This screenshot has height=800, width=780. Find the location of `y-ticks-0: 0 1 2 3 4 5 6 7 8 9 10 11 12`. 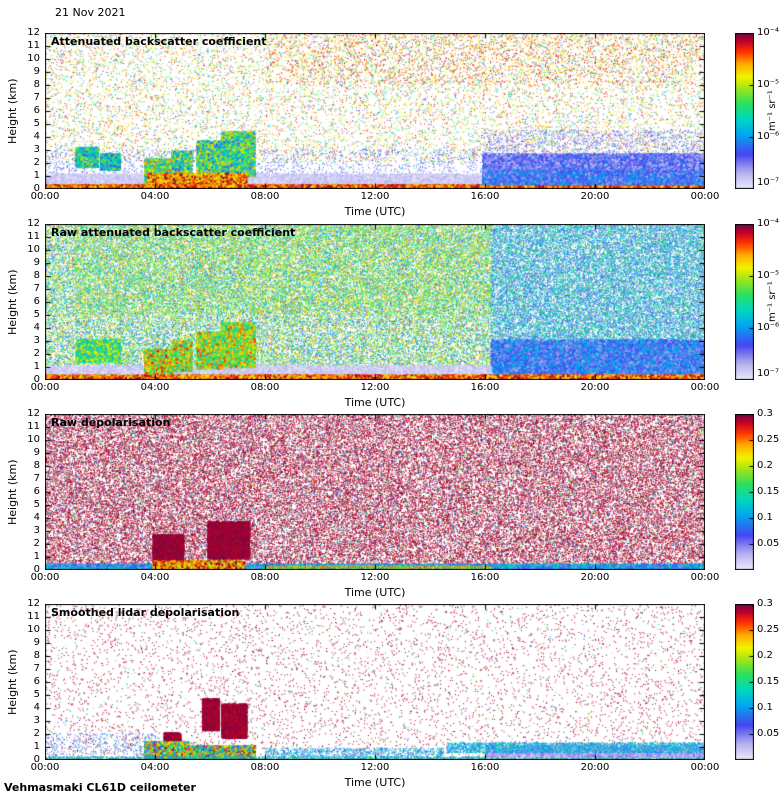

y-ticks-0: 0 1 2 3 4 5 6 7 8 9 10 11 12 is located at coordinates (21, 110).